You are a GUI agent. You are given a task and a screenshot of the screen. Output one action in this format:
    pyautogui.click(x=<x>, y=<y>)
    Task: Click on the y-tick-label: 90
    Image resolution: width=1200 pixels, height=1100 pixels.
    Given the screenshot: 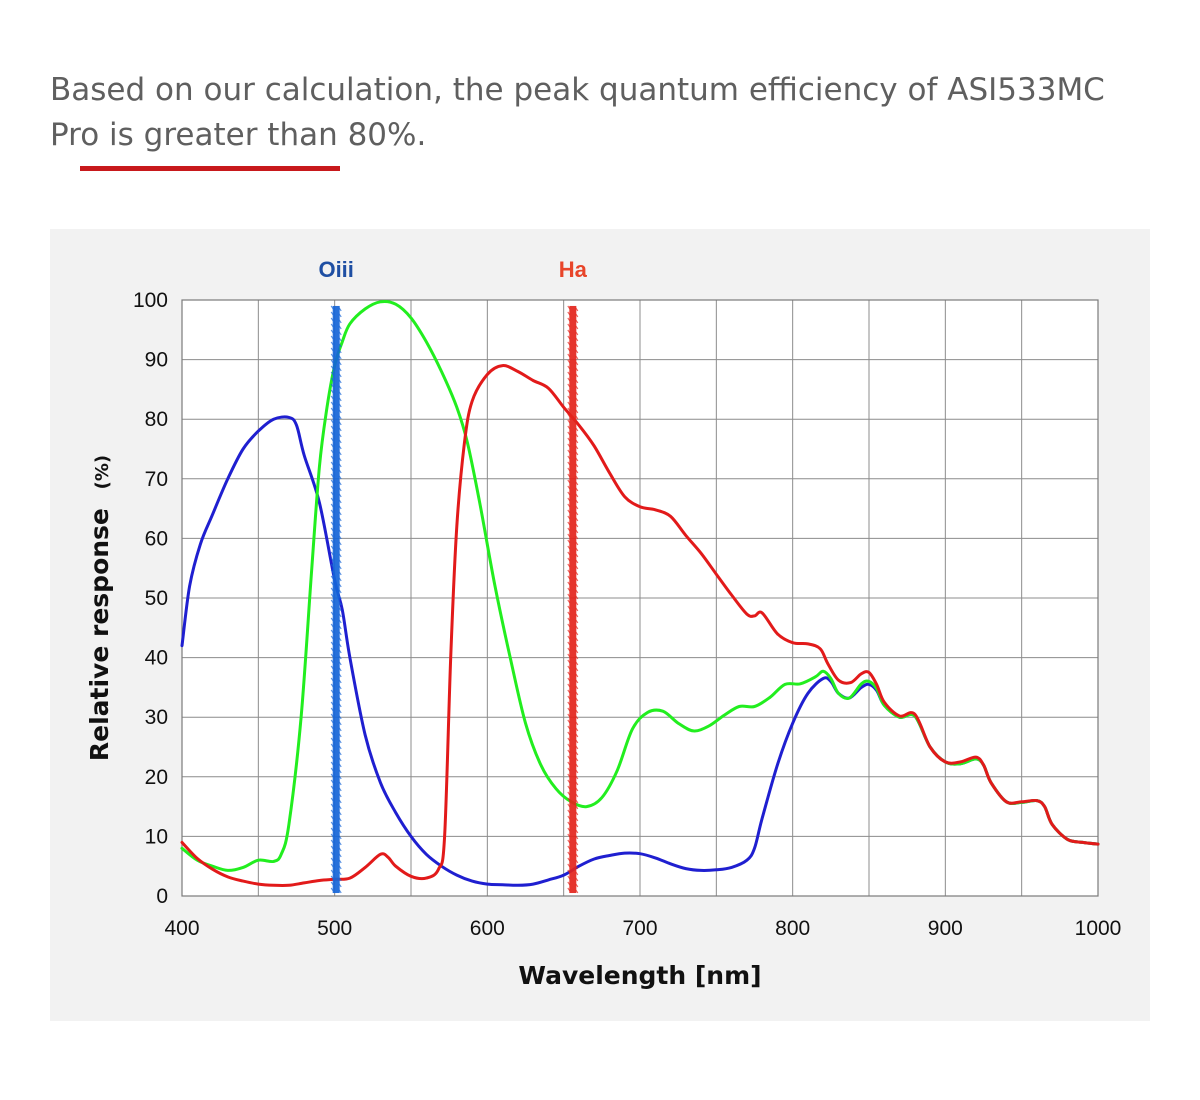 What is the action you would take?
    pyautogui.click(x=156, y=360)
    